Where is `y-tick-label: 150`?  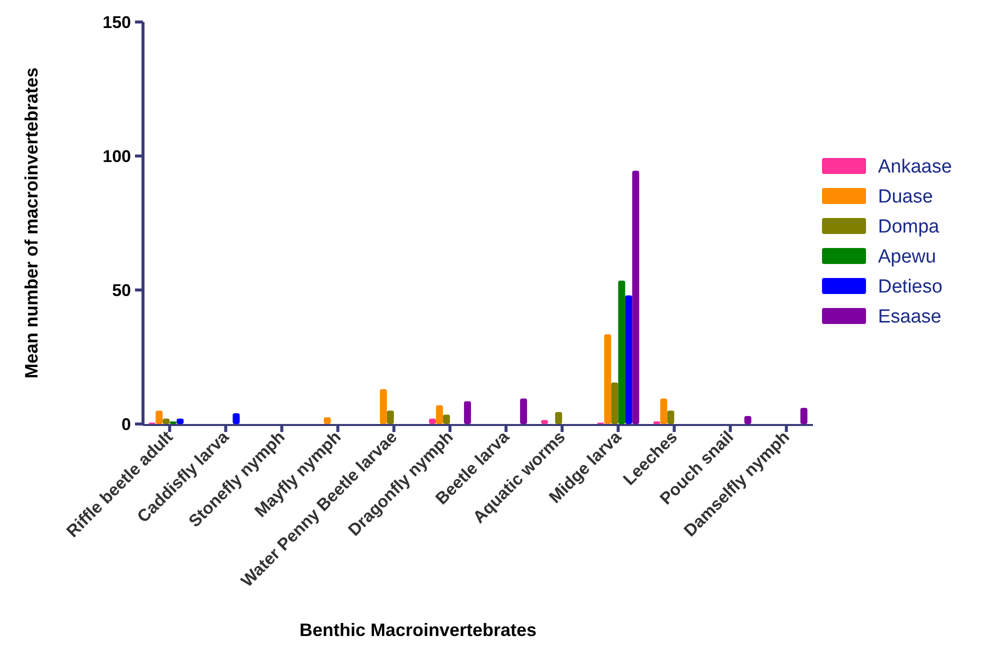
y-tick-label: 150 is located at coordinates (116, 22).